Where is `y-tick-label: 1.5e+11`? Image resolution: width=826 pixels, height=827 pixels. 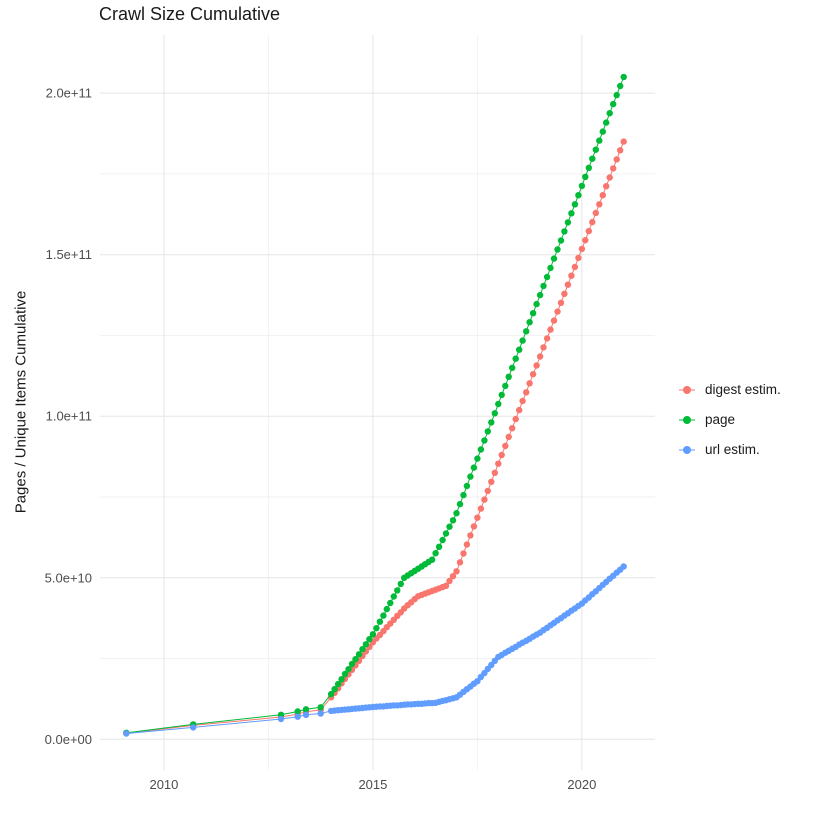 y-tick-label: 1.5e+11 is located at coordinates (69, 254).